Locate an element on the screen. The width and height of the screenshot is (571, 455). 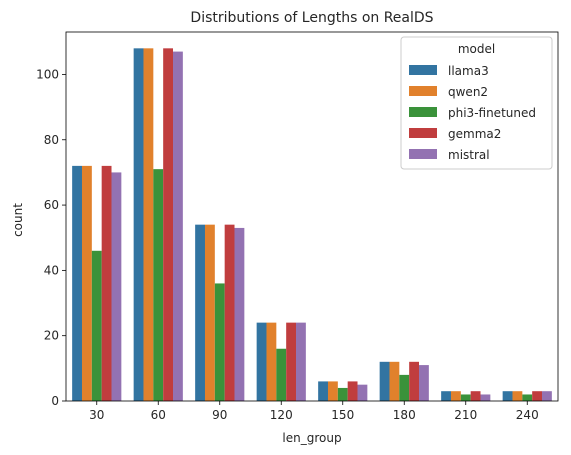
legend-swatch-mistral is located at coordinates (423, 154).